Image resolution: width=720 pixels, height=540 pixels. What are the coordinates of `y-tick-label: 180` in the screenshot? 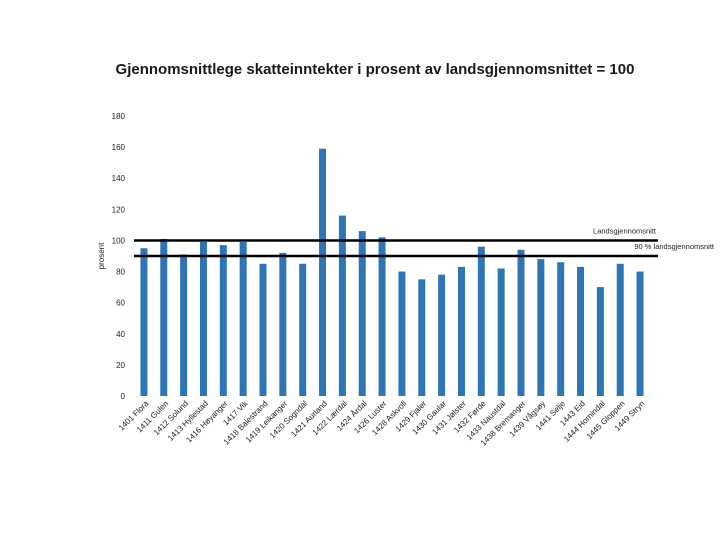 It's located at (119, 116).